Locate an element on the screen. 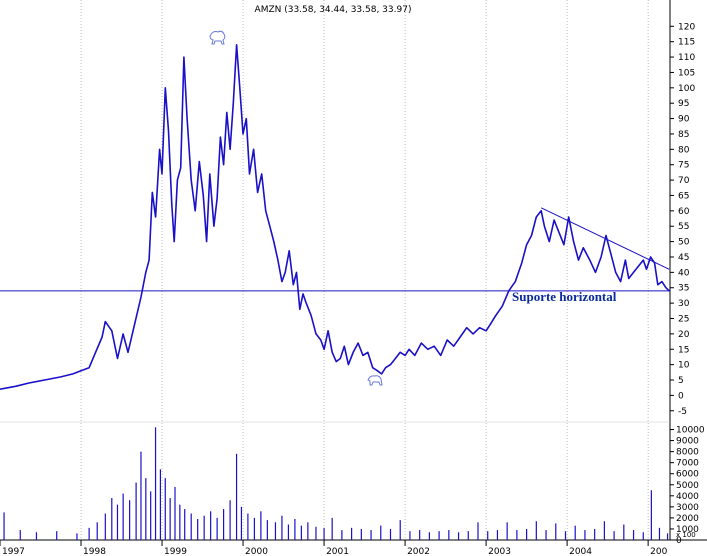  bear-icon is located at coordinates (375, 380).